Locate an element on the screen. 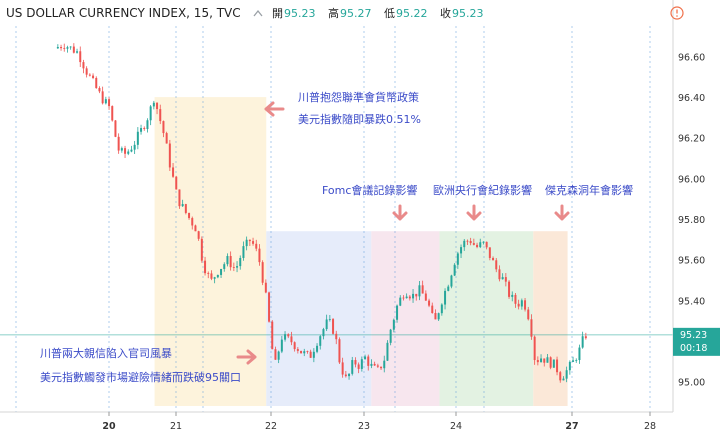  open-label: 開 is located at coordinates (277, 13).